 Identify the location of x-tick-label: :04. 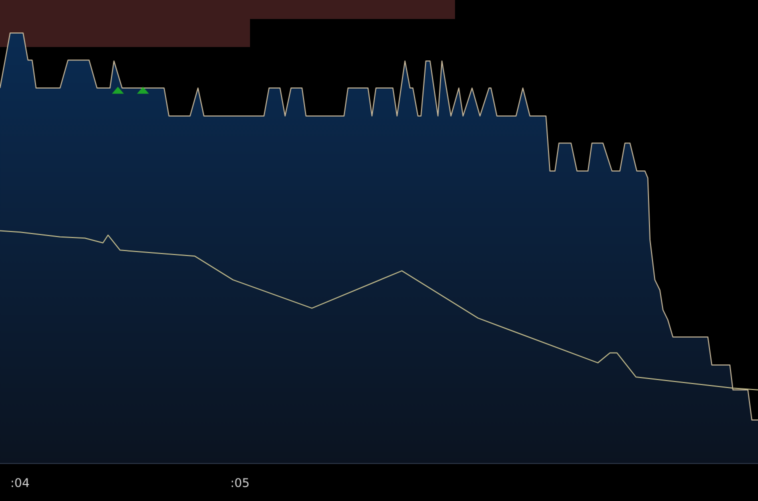
(20, 483).